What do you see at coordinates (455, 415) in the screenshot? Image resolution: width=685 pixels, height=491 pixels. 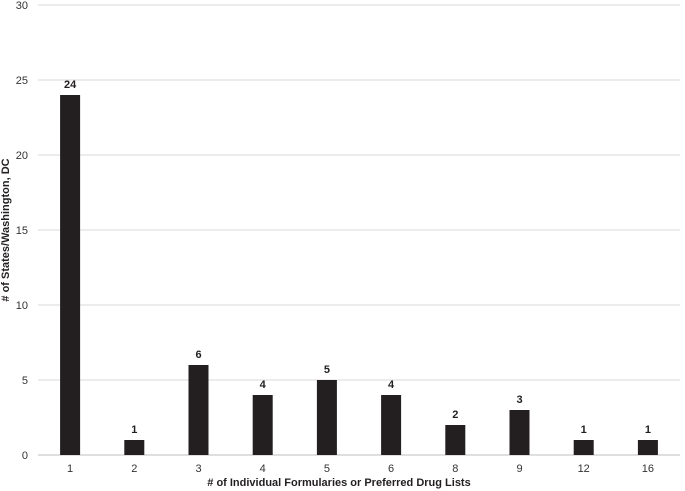 I see `data-label-8: 2` at bounding box center [455, 415].